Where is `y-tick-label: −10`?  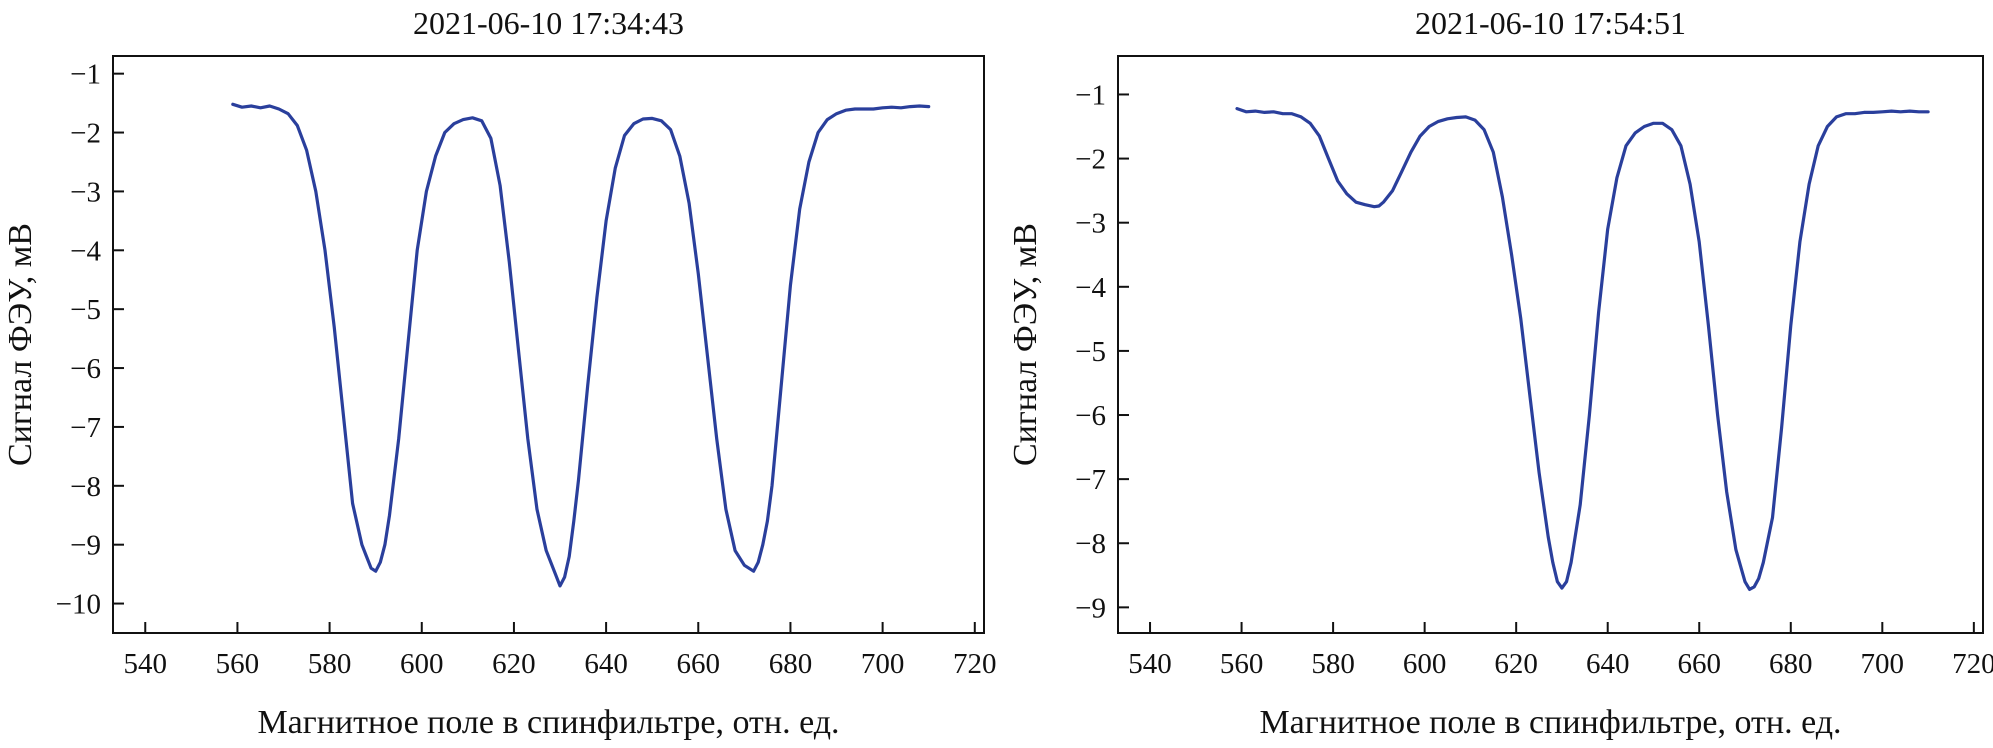 y-tick-label: −10 is located at coordinates (78, 605).